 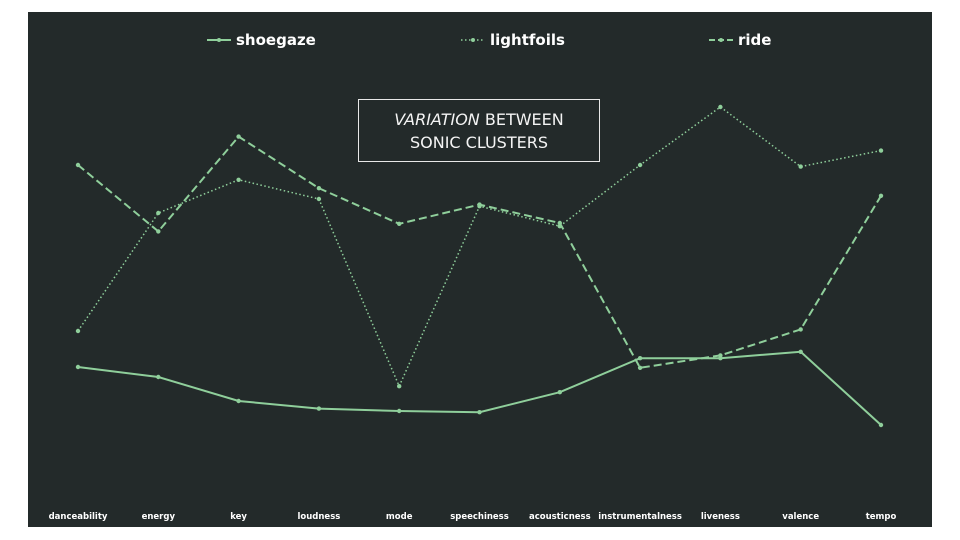 What do you see at coordinates (881, 517) in the screenshot?
I see `x-tick-label-tempo: tempo` at bounding box center [881, 517].